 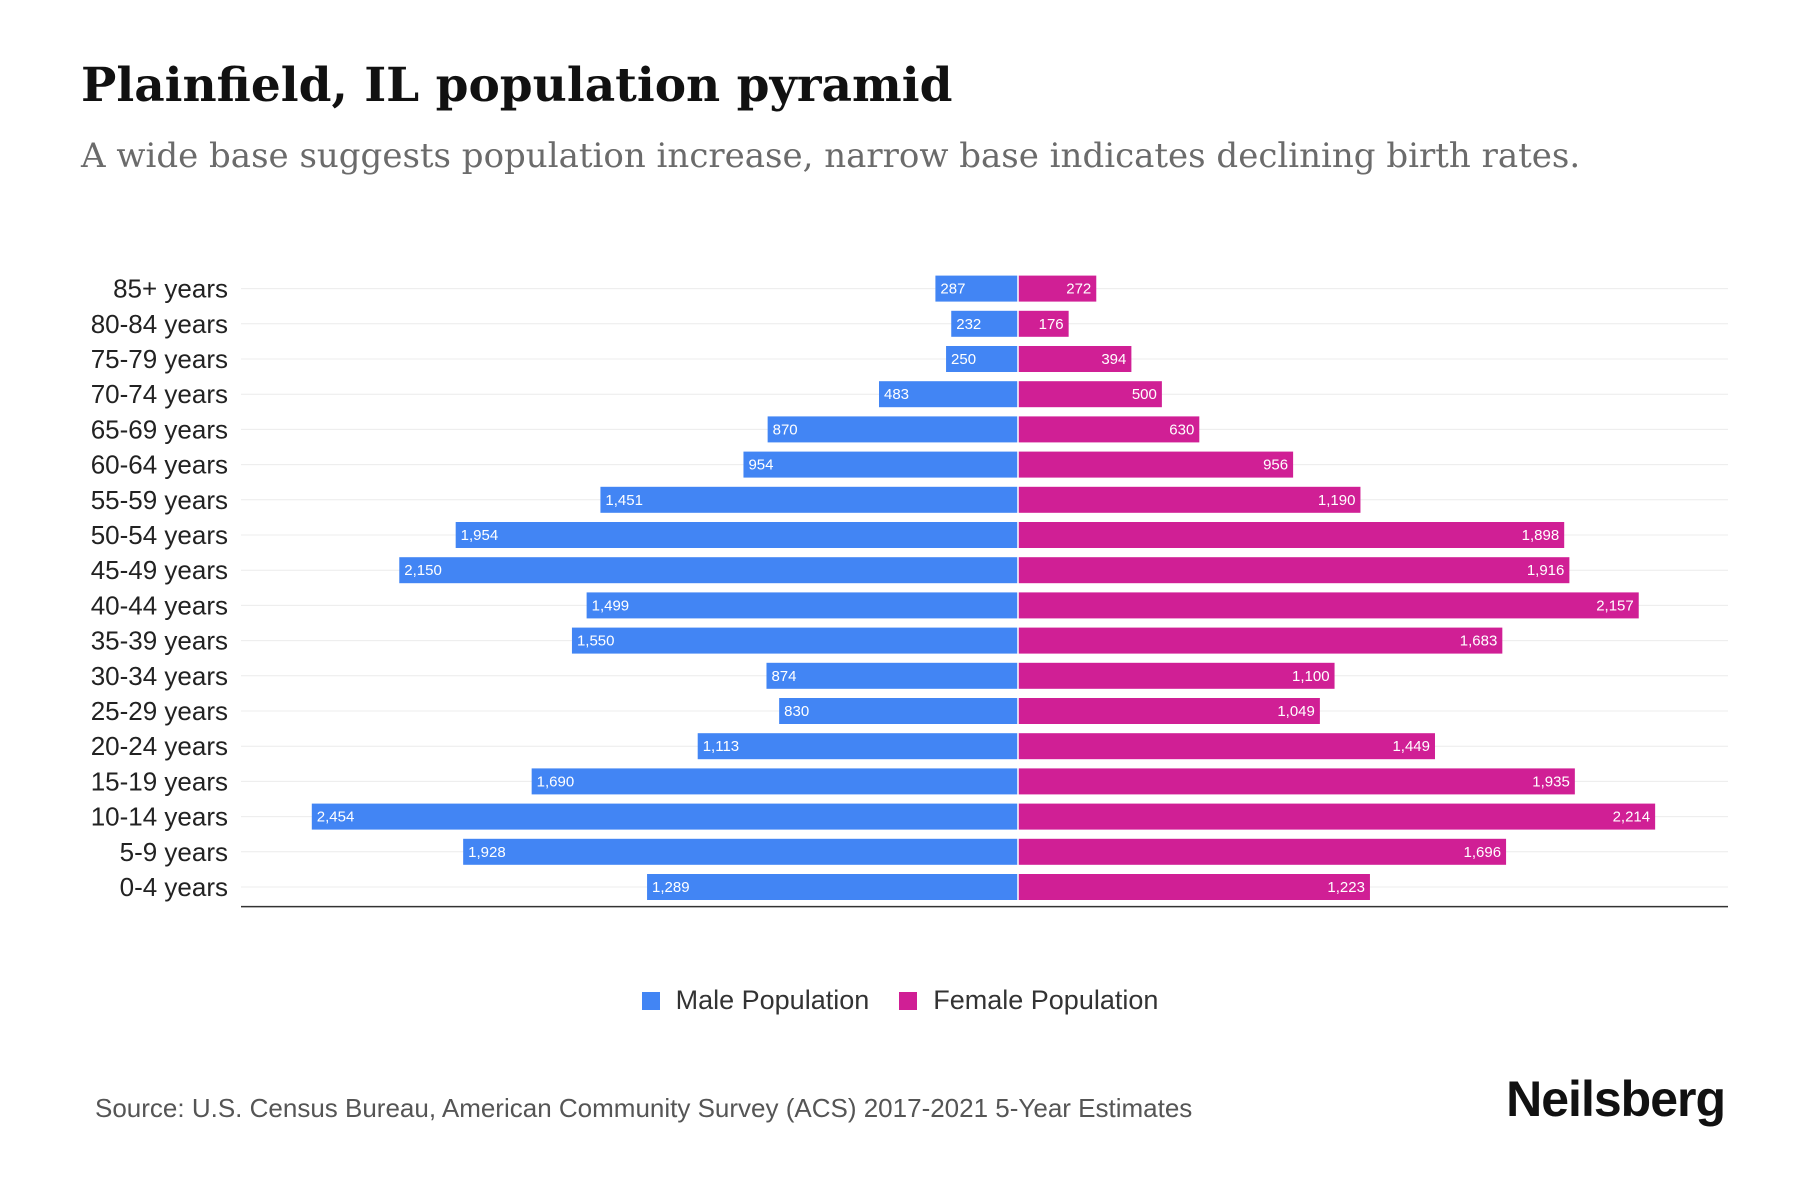 What do you see at coordinates (159, 535) in the screenshot?
I see `category-label: 50-54 years` at bounding box center [159, 535].